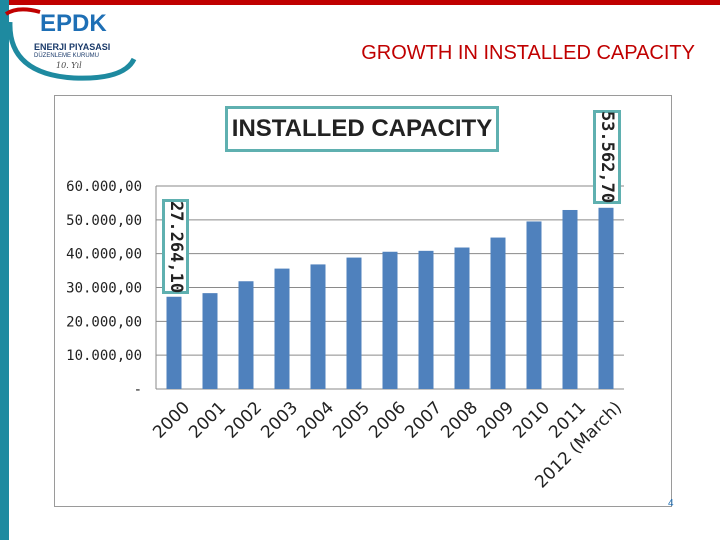 The width and height of the screenshot is (720, 540). What do you see at coordinates (104, 187) in the screenshot?
I see `y-tick-label: 60.000,00` at bounding box center [104, 187].